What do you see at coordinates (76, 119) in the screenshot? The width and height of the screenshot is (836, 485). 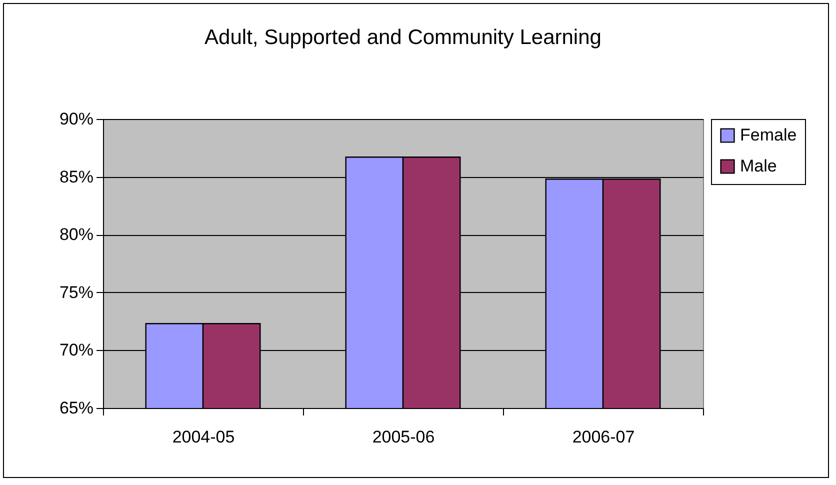 I see `y-tick-label: 90%` at bounding box center [76, 119].